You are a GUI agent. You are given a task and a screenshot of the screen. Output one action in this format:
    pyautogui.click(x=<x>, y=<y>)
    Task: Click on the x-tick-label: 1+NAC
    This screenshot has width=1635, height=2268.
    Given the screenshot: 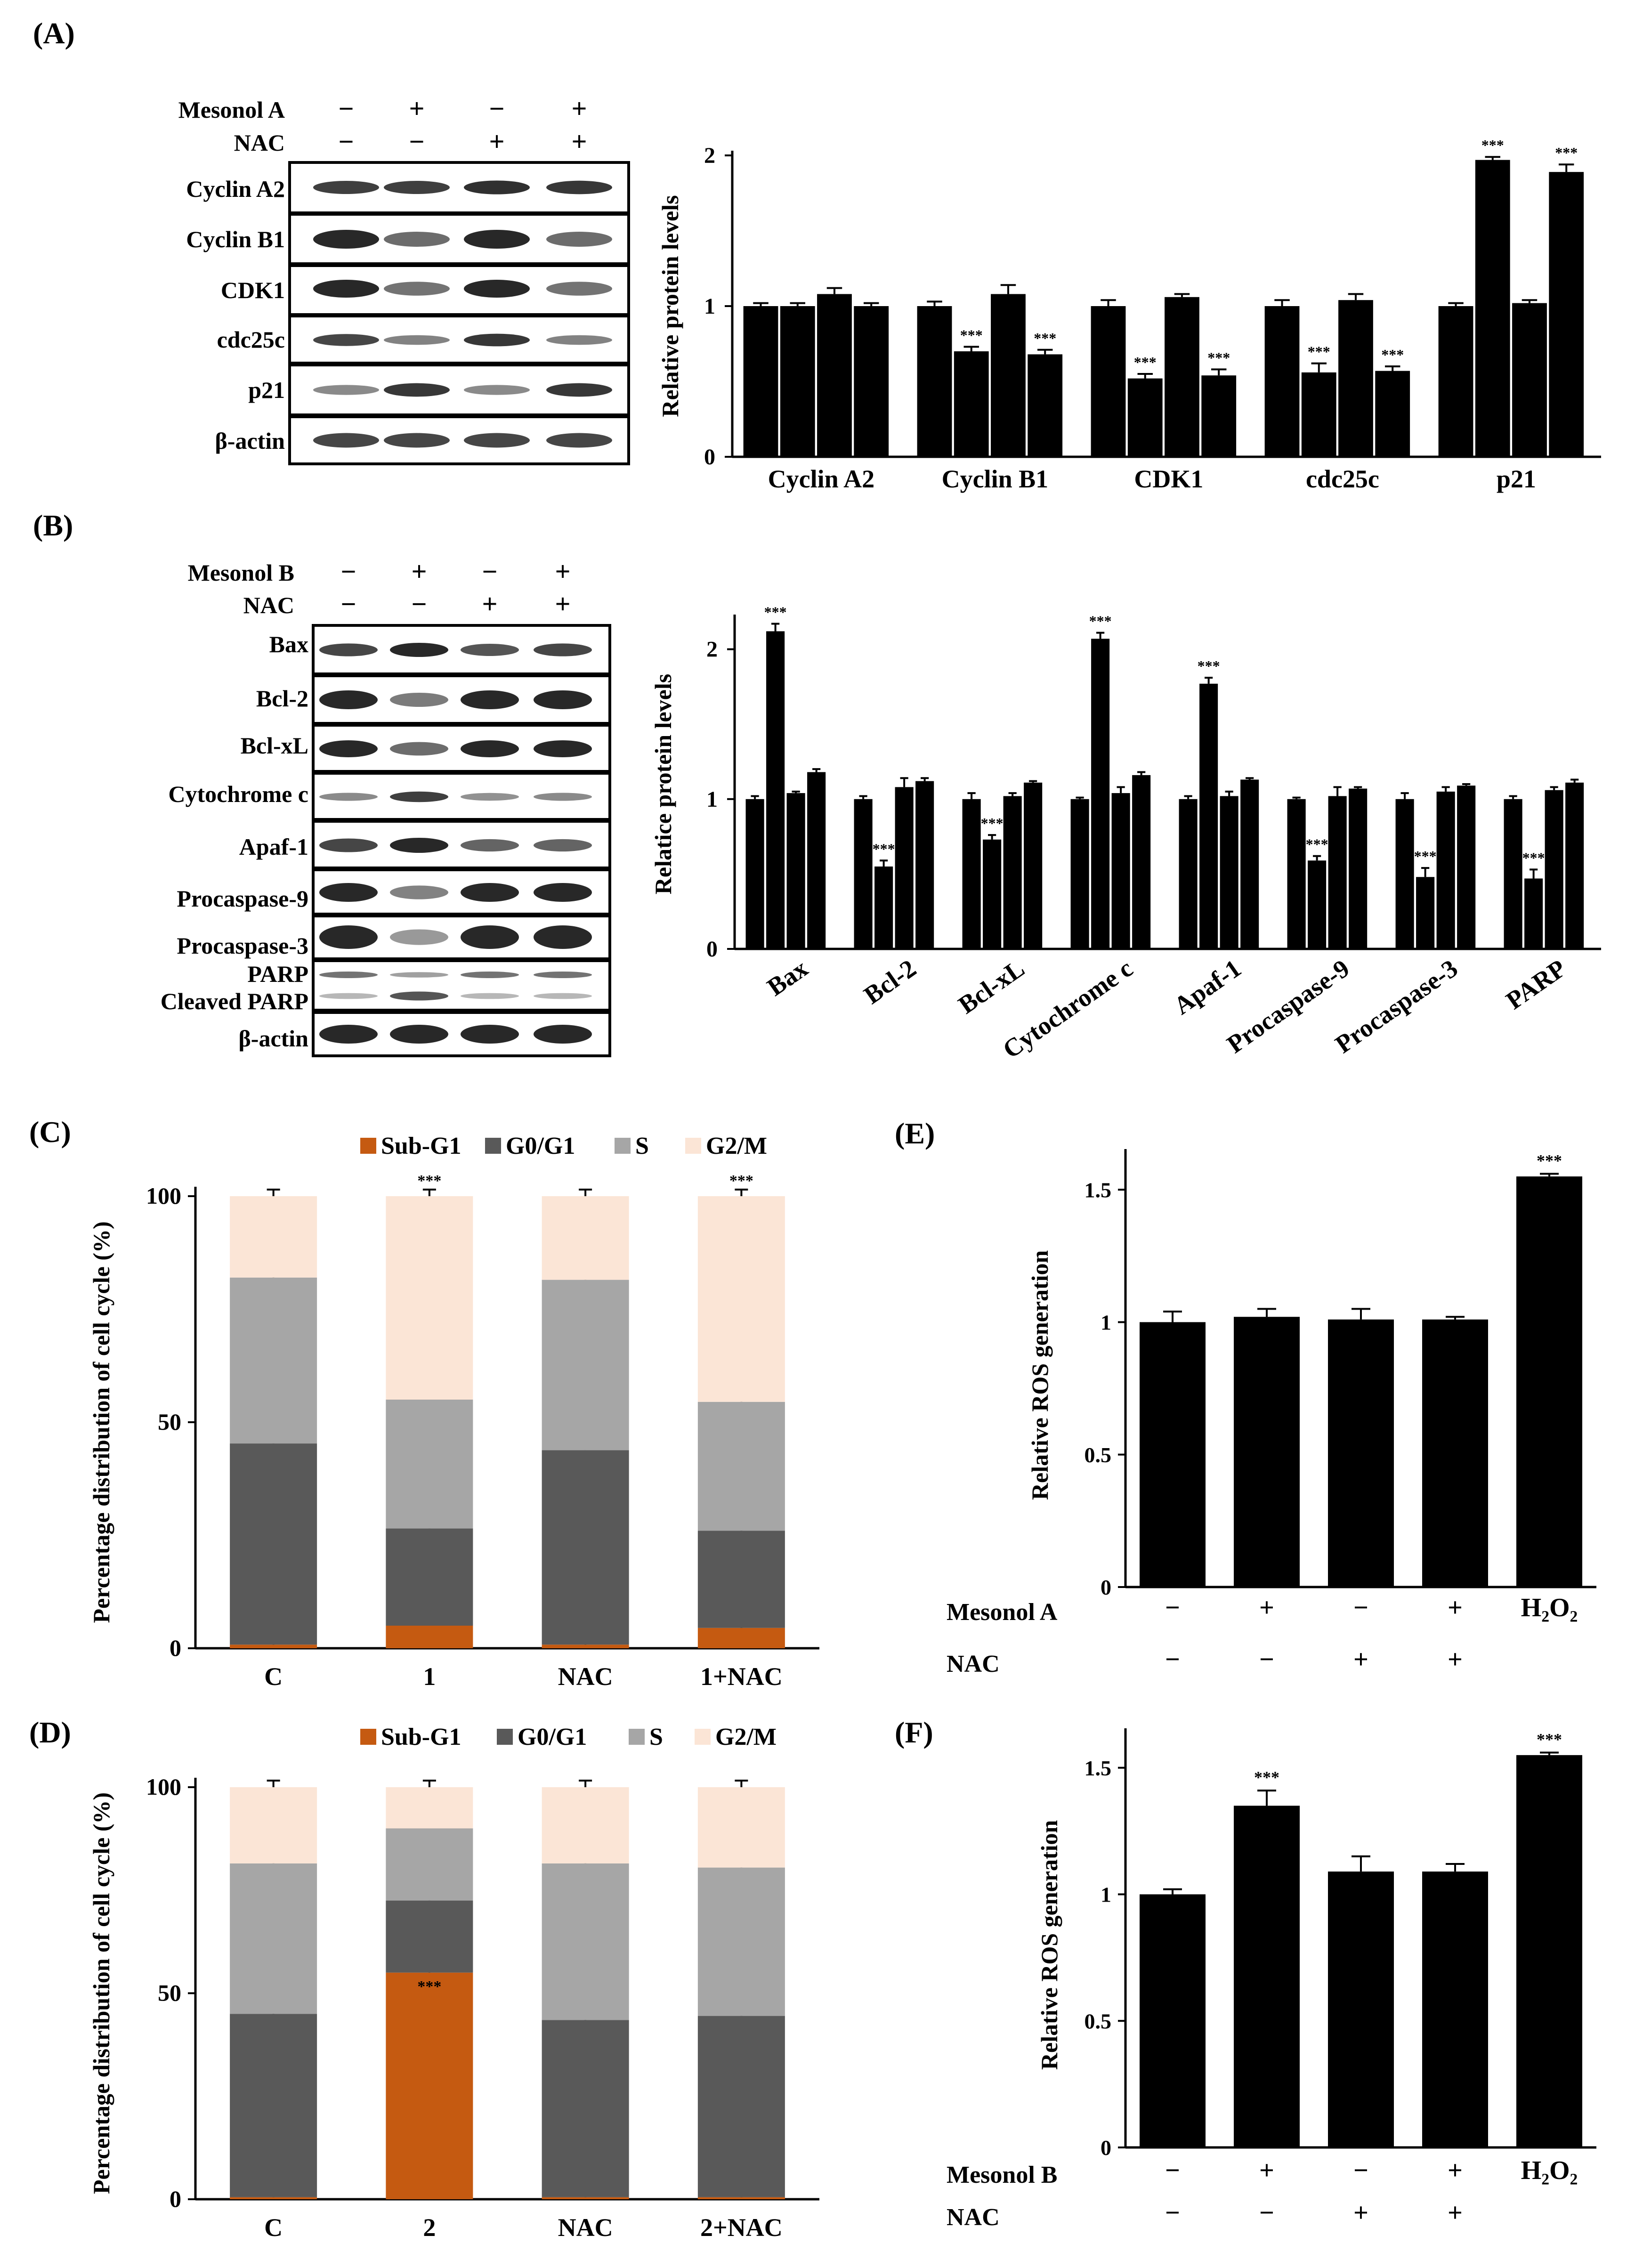 What is the action you would take?
    pyautogui.click(x=741, y=1676)
    